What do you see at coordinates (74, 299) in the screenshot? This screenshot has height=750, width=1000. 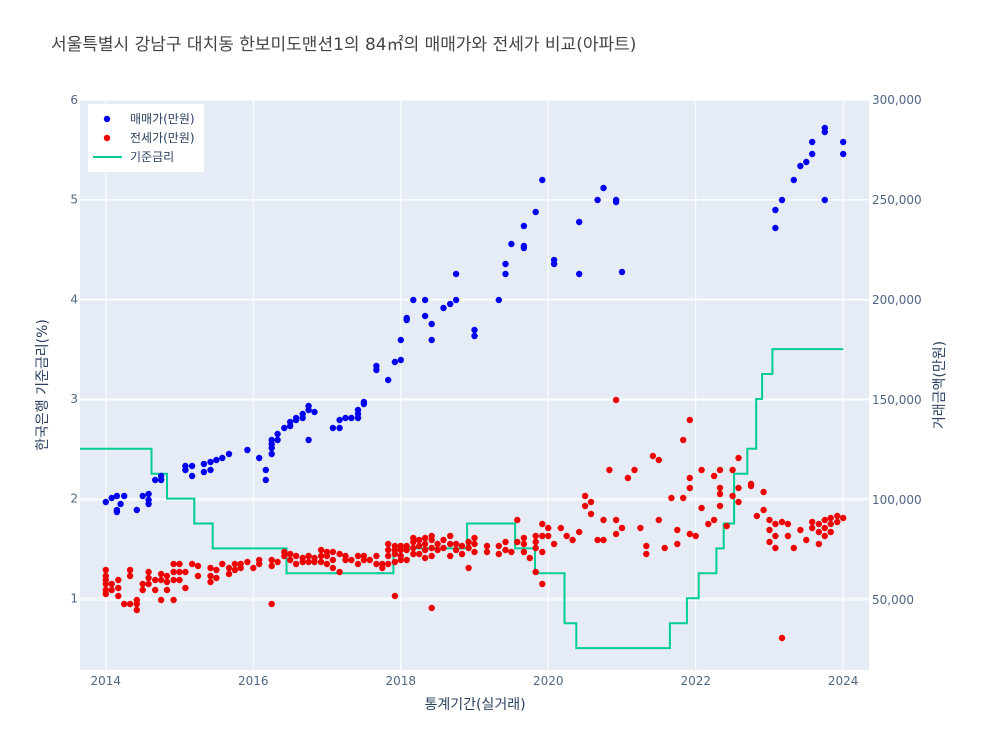 I see `left-y-tick-label: 4` at bounding box center [74, 299].